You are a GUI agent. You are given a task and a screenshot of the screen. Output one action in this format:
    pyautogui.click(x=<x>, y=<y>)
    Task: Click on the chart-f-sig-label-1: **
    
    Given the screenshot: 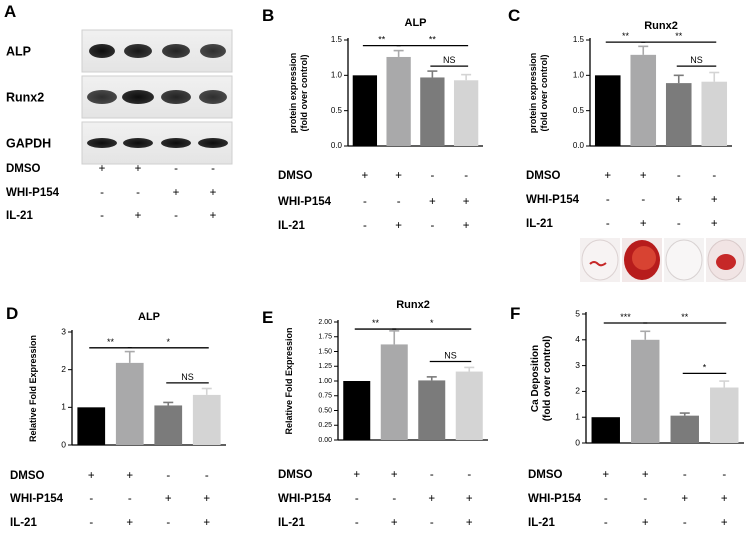 What is the action you would take?
    pyautogui.click(x=685, y=317)
    